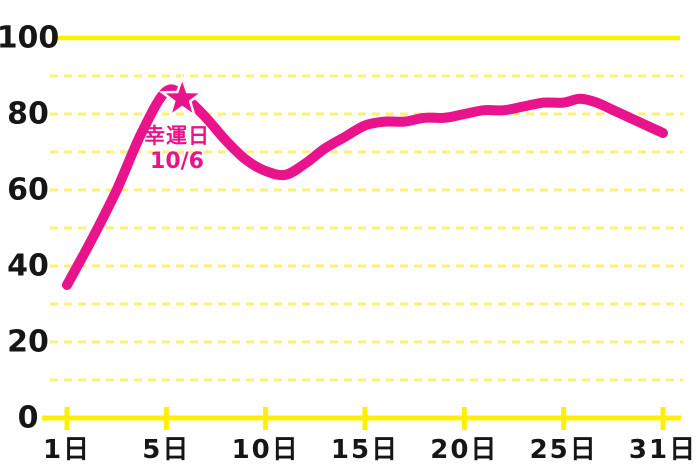  I want to click on x-axis-label-10: 10日, so click(266, 450).